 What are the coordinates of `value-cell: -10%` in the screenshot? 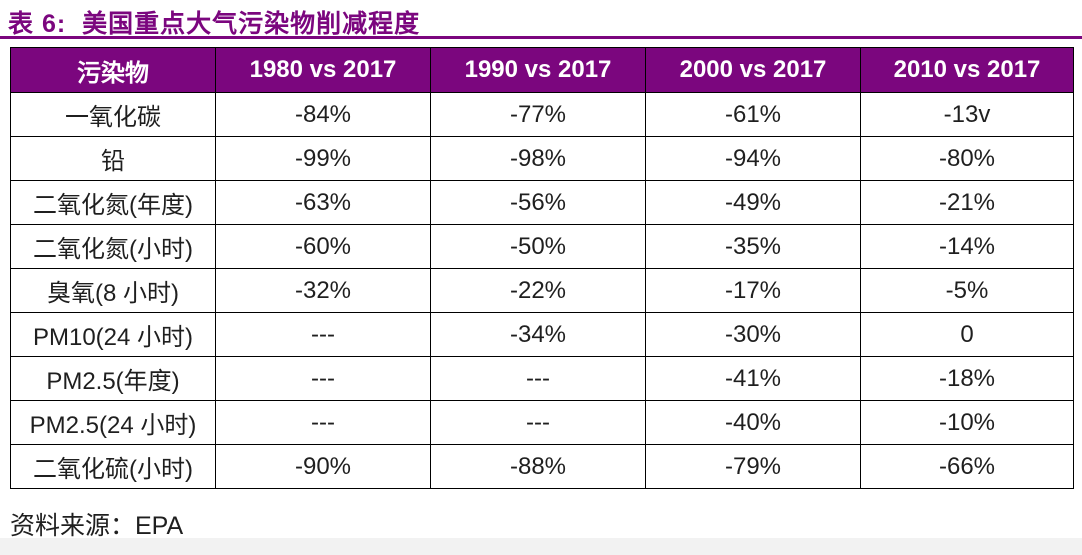 It's located at (967, 422).